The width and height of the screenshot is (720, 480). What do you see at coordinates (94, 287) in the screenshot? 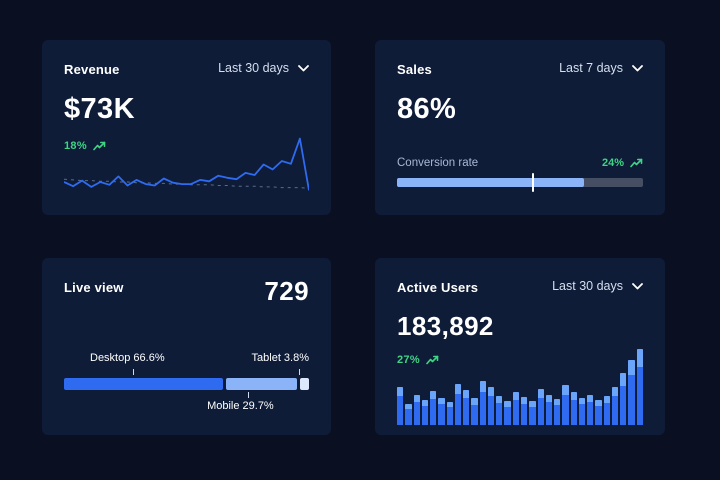
I see `live-view-card-title: Live view` at bounding box center [94, 287].